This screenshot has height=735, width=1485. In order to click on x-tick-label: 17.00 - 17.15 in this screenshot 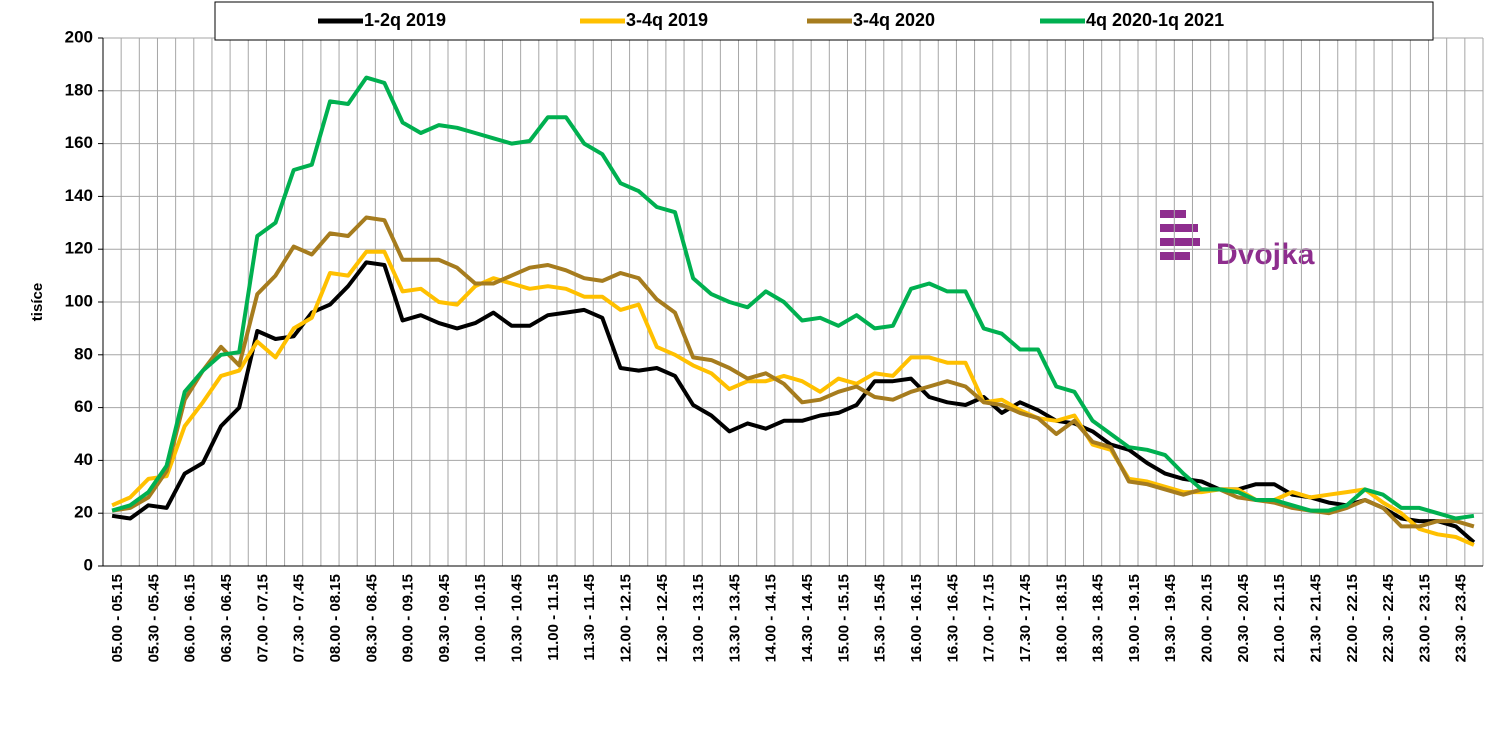, I will do `click(989, 618)`.